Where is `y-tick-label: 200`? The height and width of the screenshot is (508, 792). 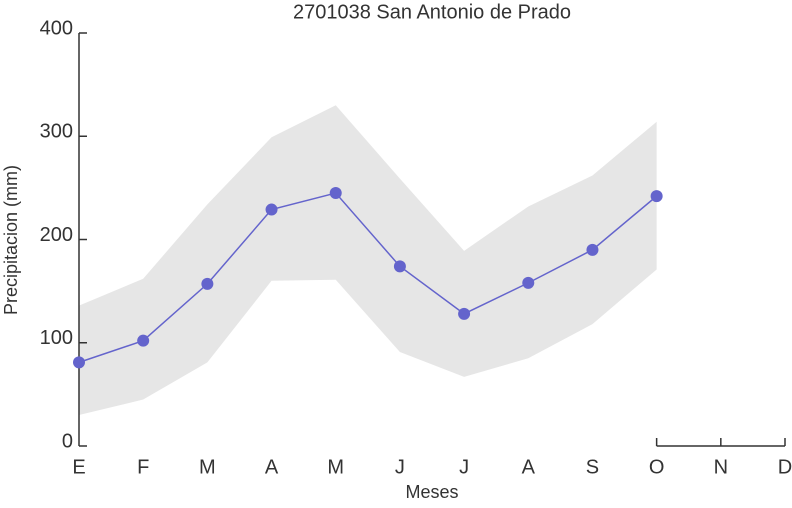
y-tick-label: 200 is located at coordinates (56, 235).